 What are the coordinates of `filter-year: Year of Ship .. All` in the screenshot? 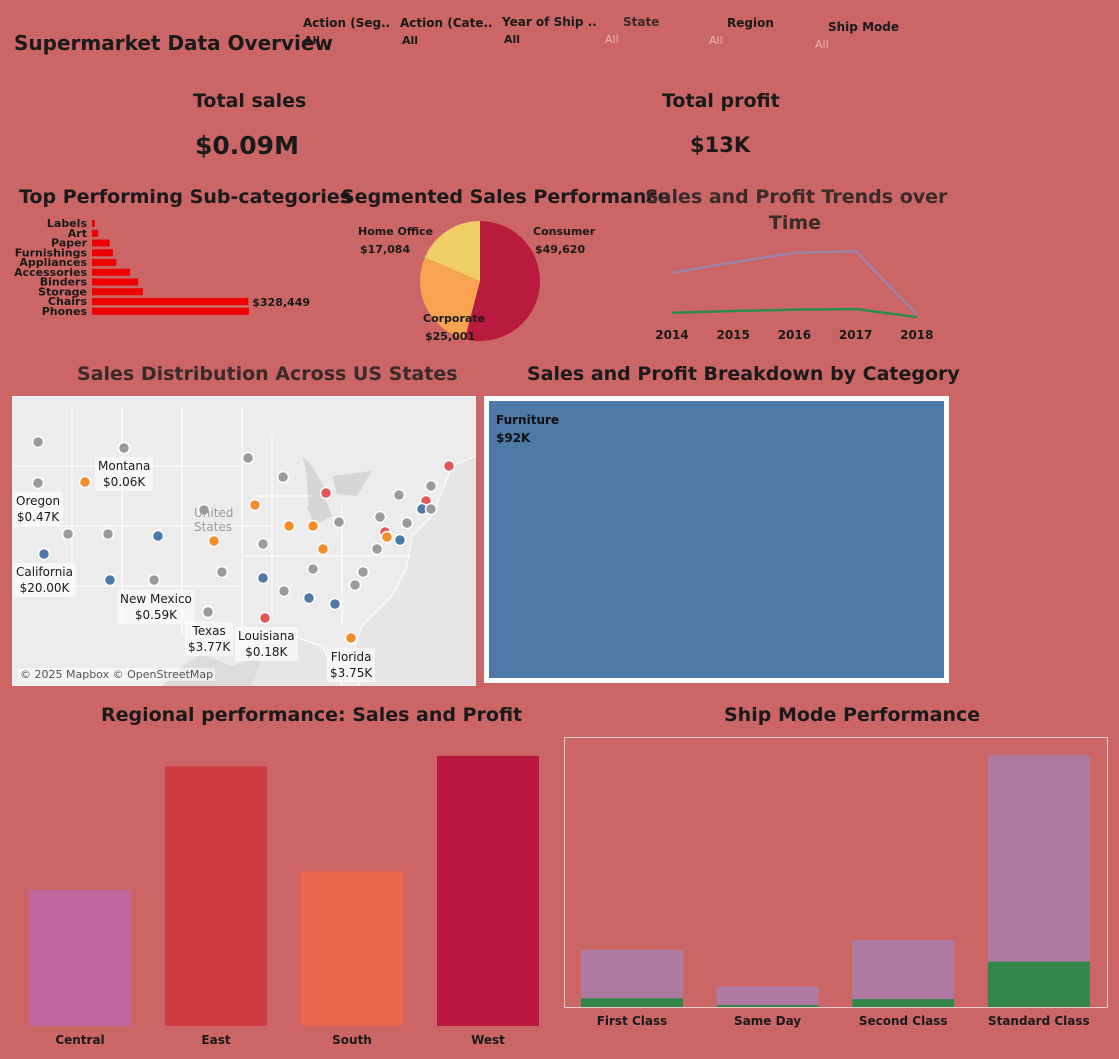 It's located at (549, 30).